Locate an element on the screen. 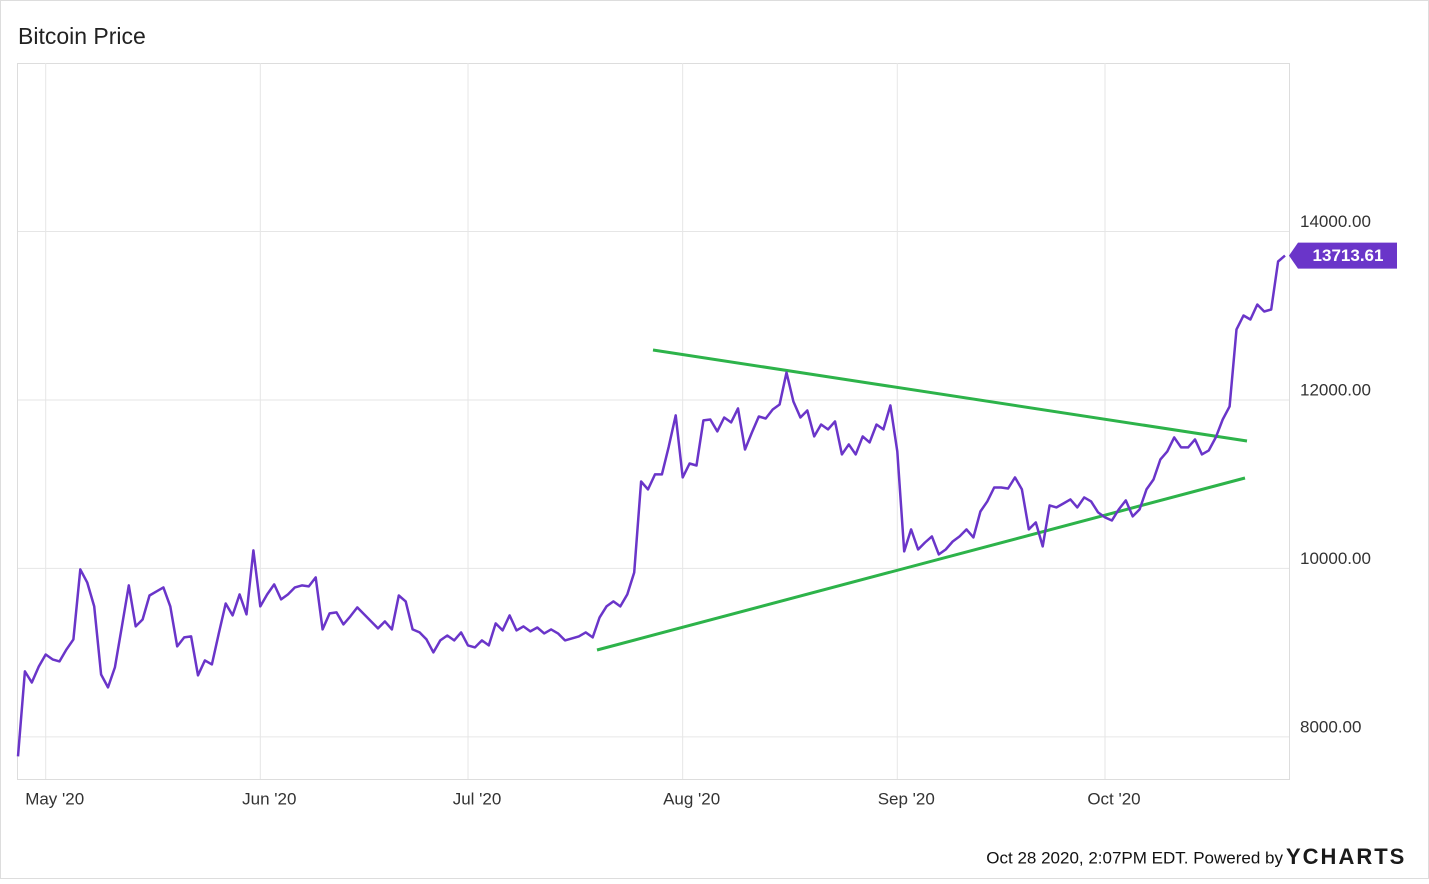  x-tick-label: May '20 is located at coordinates (54, 798).